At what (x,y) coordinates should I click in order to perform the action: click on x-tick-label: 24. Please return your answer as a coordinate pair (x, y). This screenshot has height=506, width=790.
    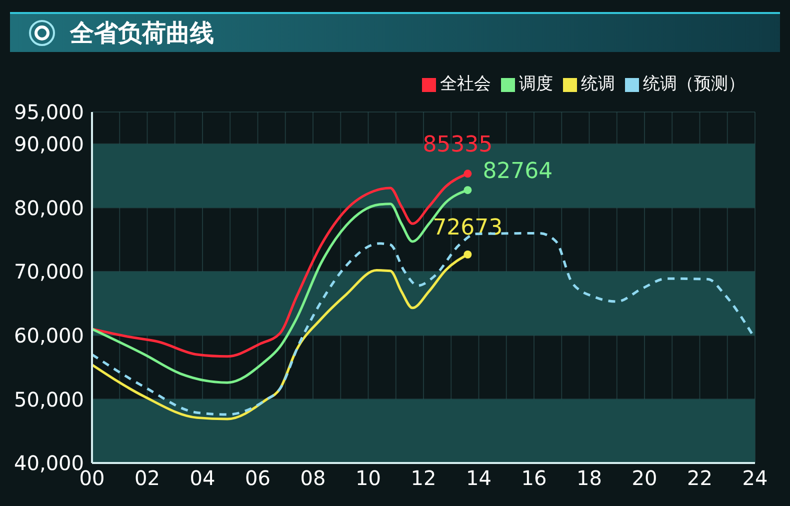
    Looking at the image, I should click on (755, 478).